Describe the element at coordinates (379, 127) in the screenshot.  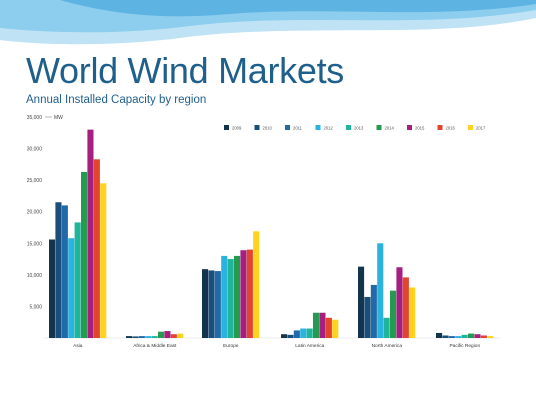
I see `legend-swatch-2014` at that location.